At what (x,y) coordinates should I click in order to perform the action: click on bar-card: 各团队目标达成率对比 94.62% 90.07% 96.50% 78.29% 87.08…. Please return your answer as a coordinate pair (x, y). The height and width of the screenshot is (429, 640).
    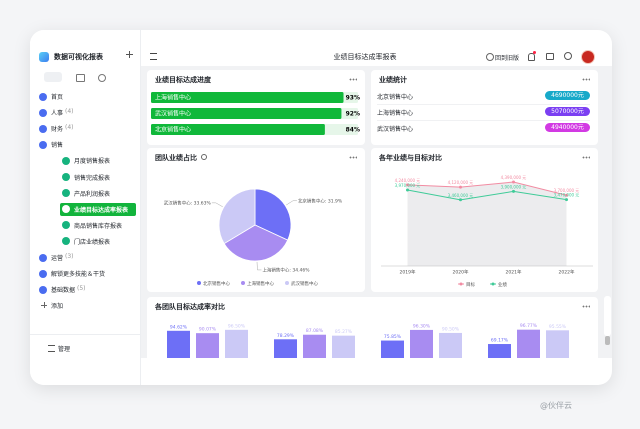
    Looking at the image, I should click on (372, 327).